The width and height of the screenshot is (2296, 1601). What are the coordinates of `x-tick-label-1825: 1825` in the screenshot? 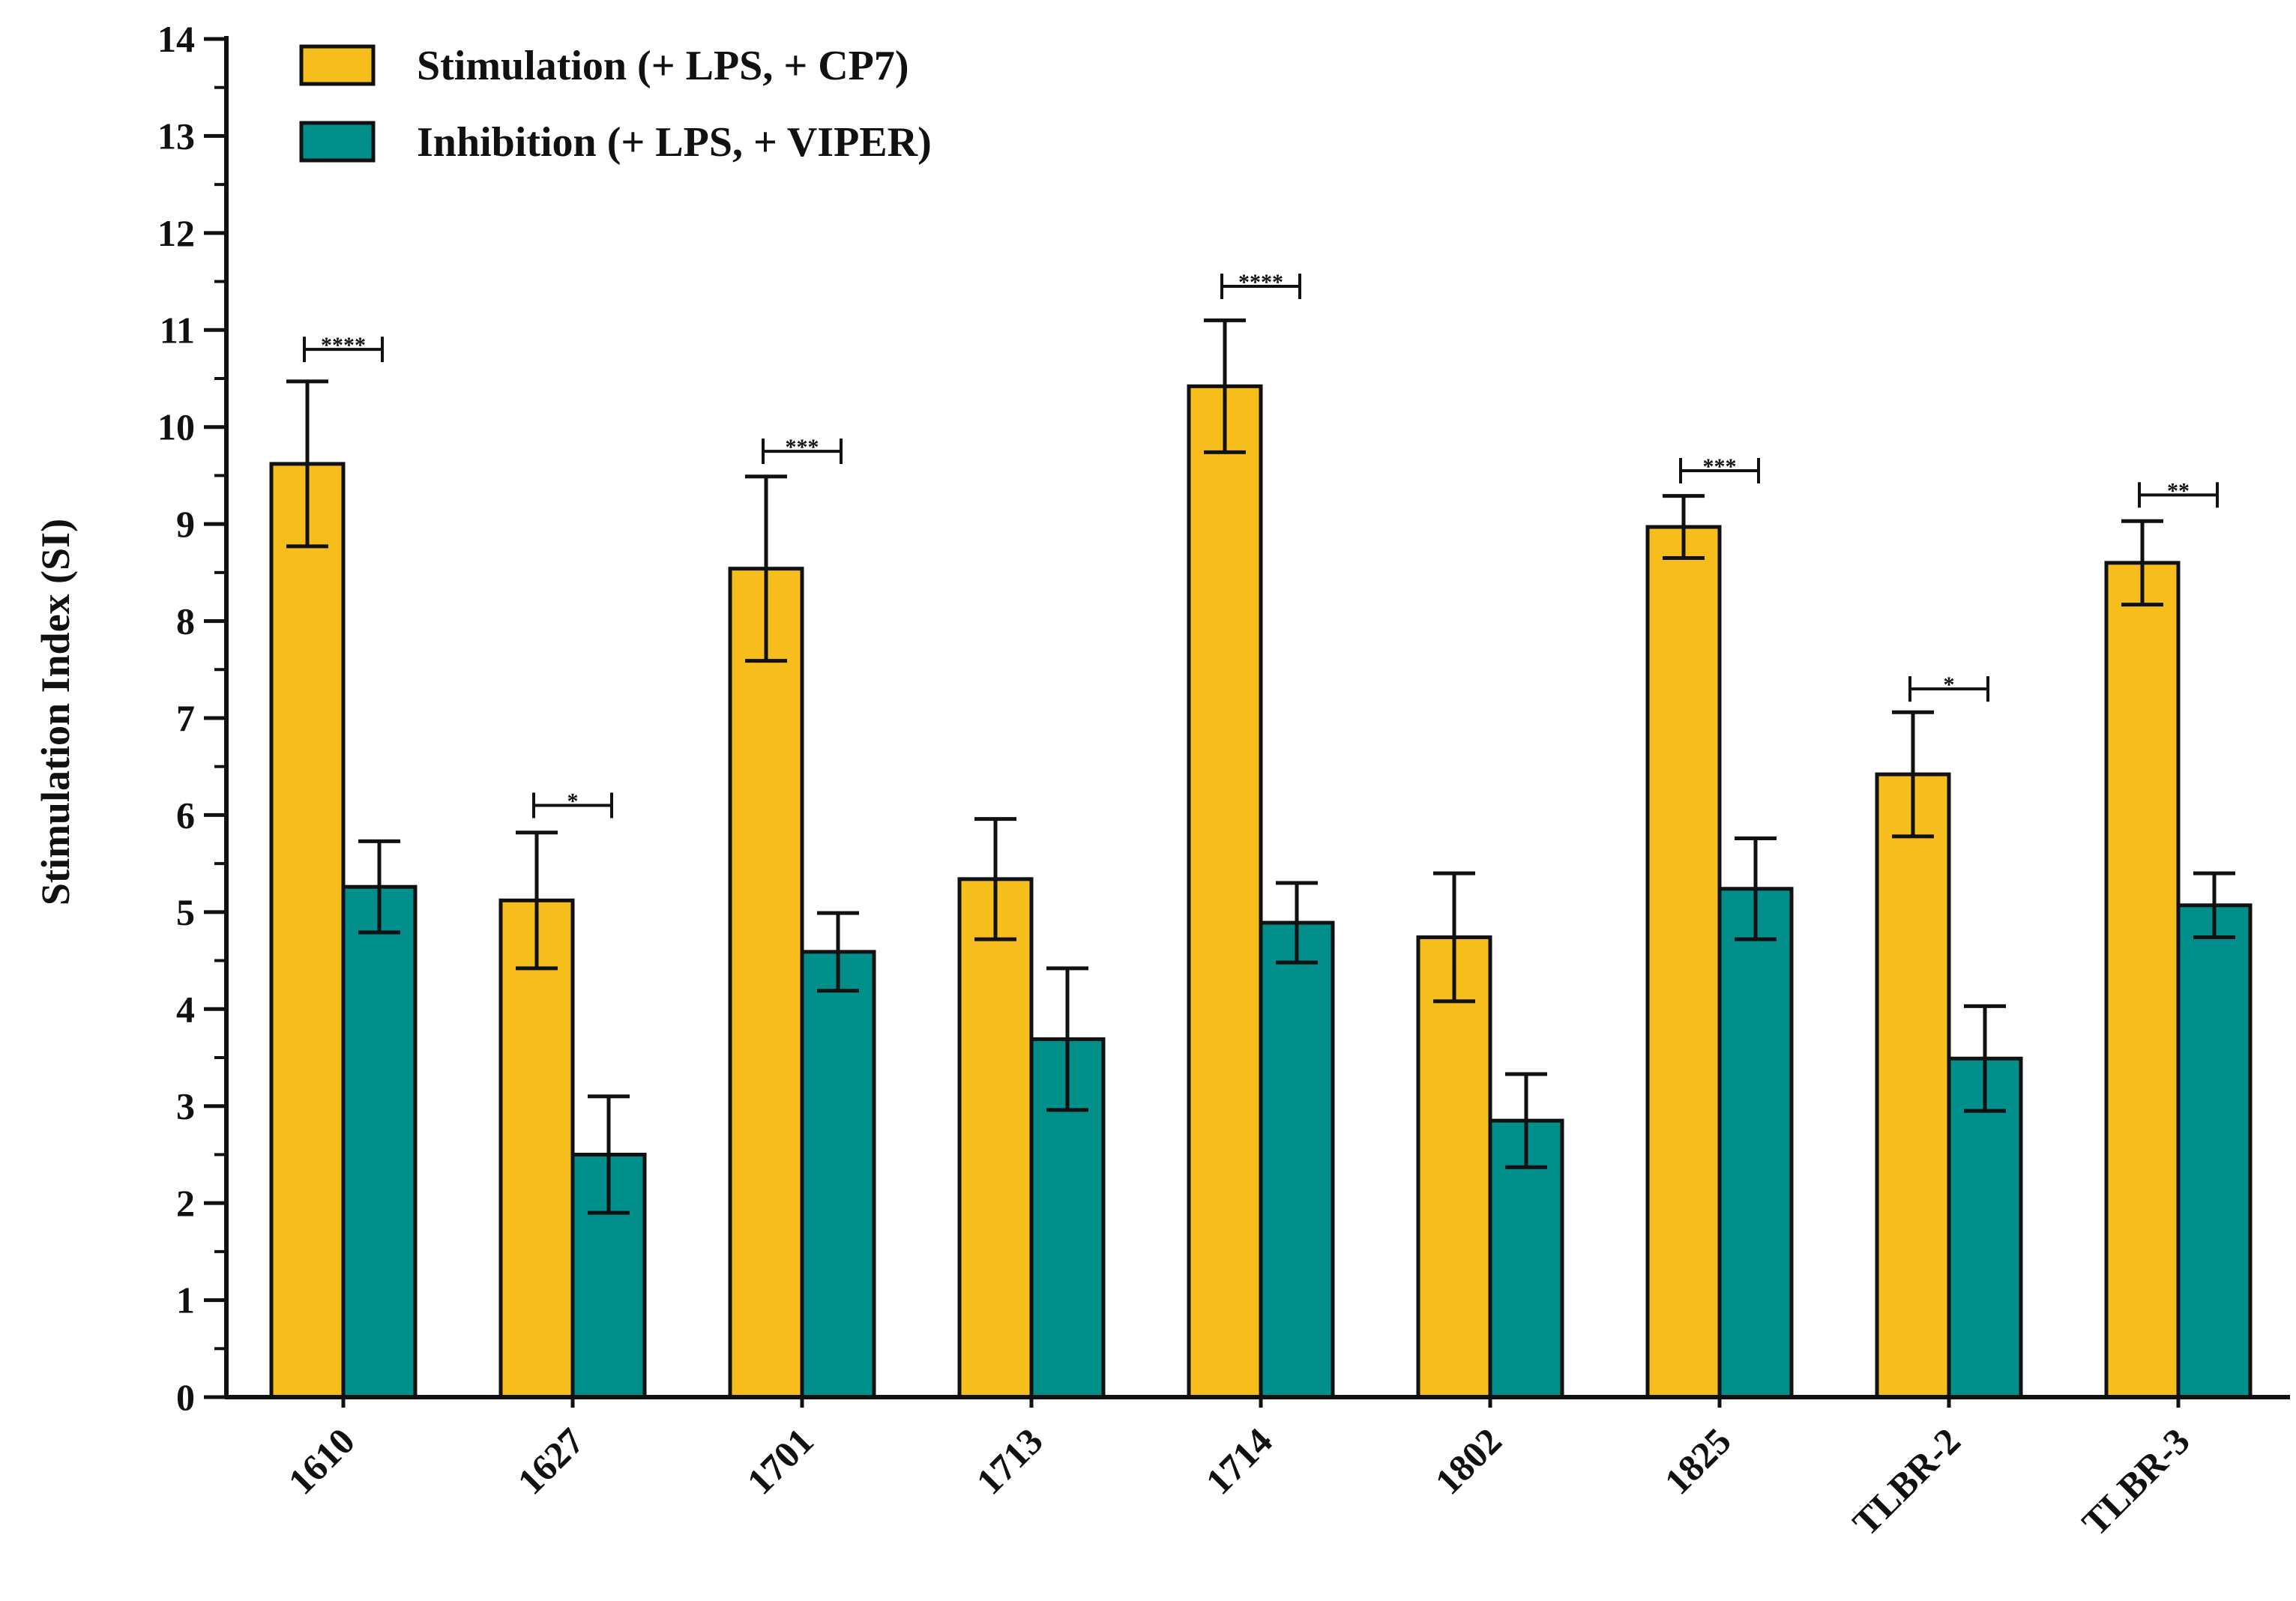 It's located at (1697, 1461).